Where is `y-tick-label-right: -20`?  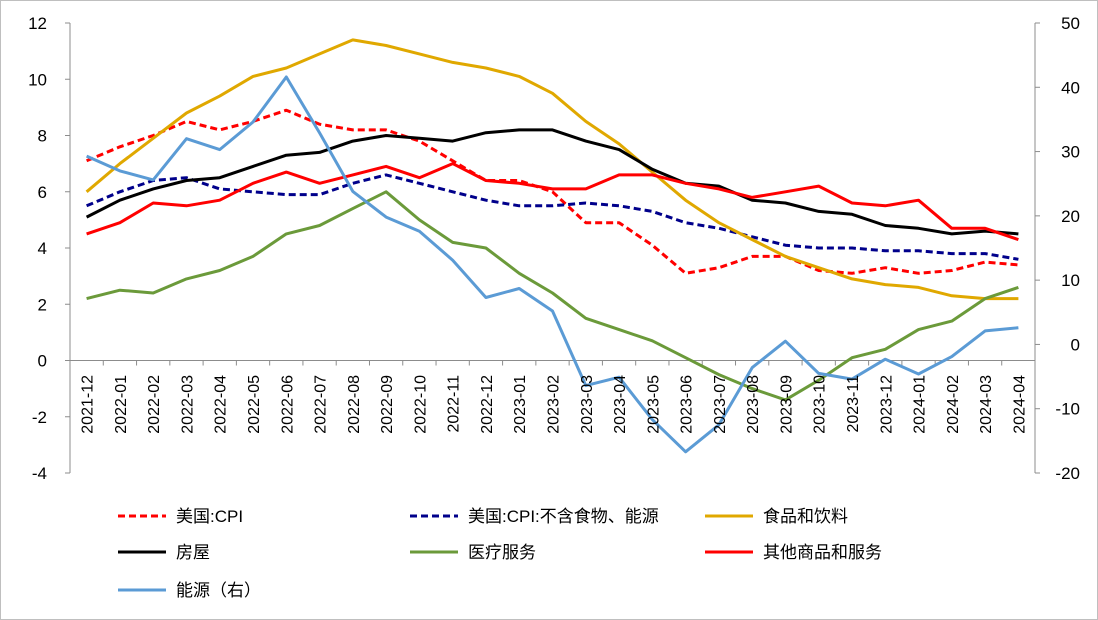 y-tick-label-right: -20 is located at coordinates (1067, 473).